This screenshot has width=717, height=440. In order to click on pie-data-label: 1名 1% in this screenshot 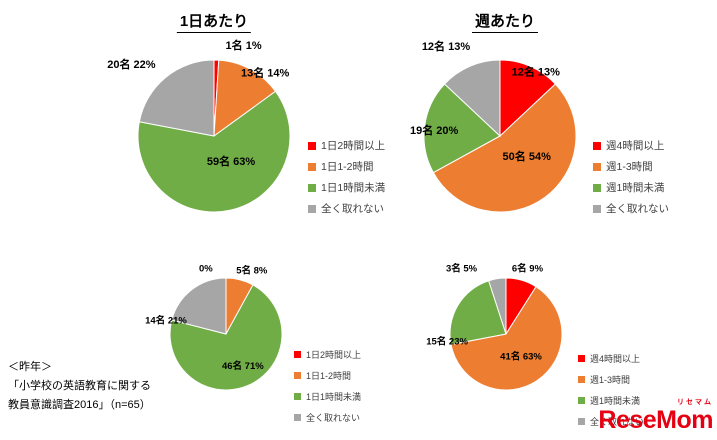, I will do `click(244, 45)`.